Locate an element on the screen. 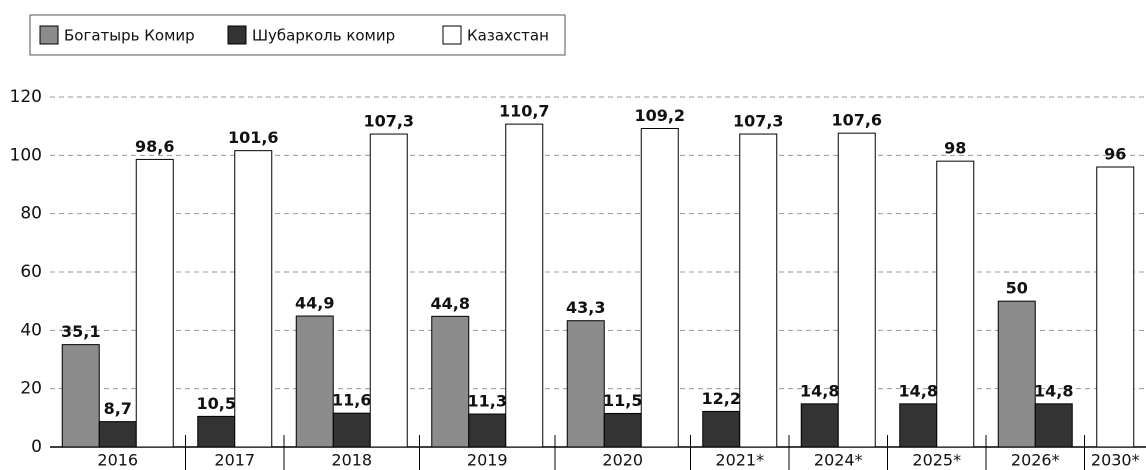 This screenshot has width=1146, height=470. value-label: 107,6 is located at coordinates (856, 120).